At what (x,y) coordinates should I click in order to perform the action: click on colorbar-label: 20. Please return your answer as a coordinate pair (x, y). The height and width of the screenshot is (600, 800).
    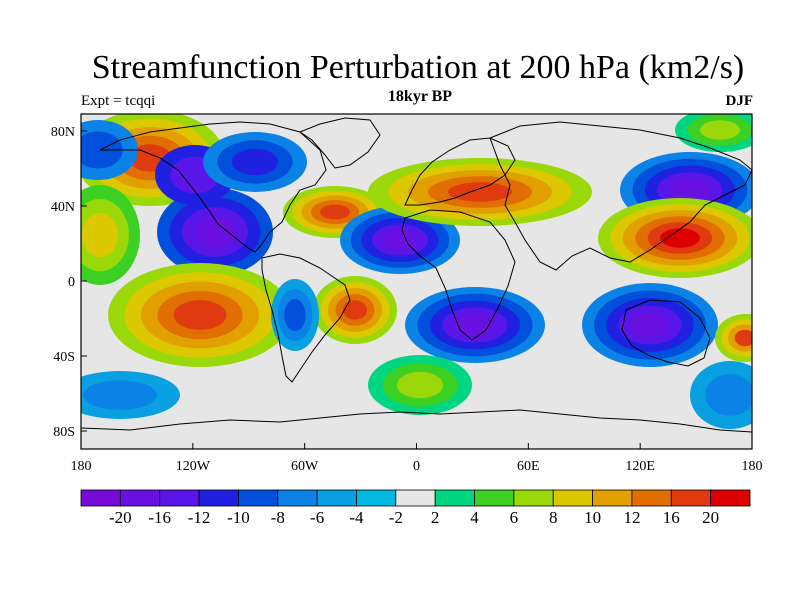
    Looking at the image, I should click on (710, 517).